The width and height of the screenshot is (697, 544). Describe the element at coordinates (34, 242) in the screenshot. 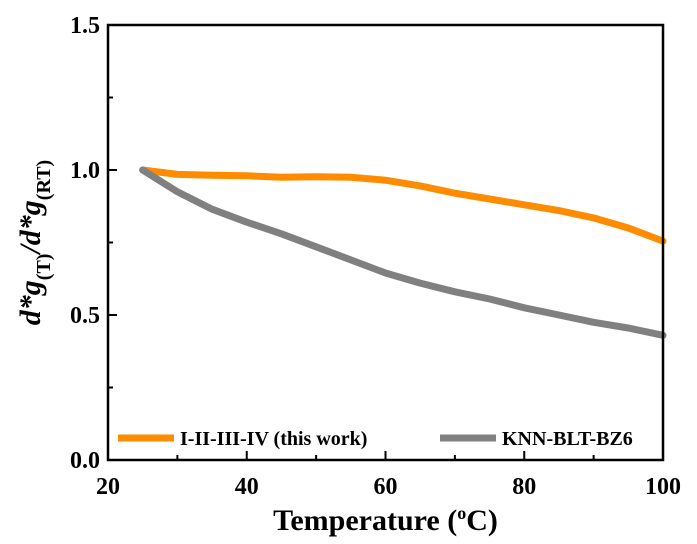

I see `y-axis-title: d*g(T)/d*g(RT)` at that location.